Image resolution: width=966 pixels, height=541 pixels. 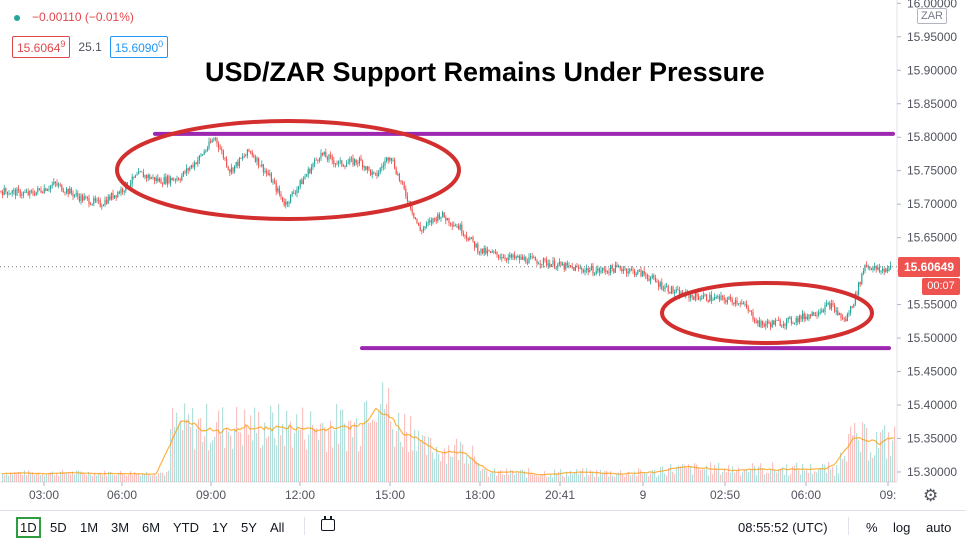 What do you see at coordinates (120, 527) in the screenshot?
I see `period-3m: 3M` at bounding box center [120, 527].